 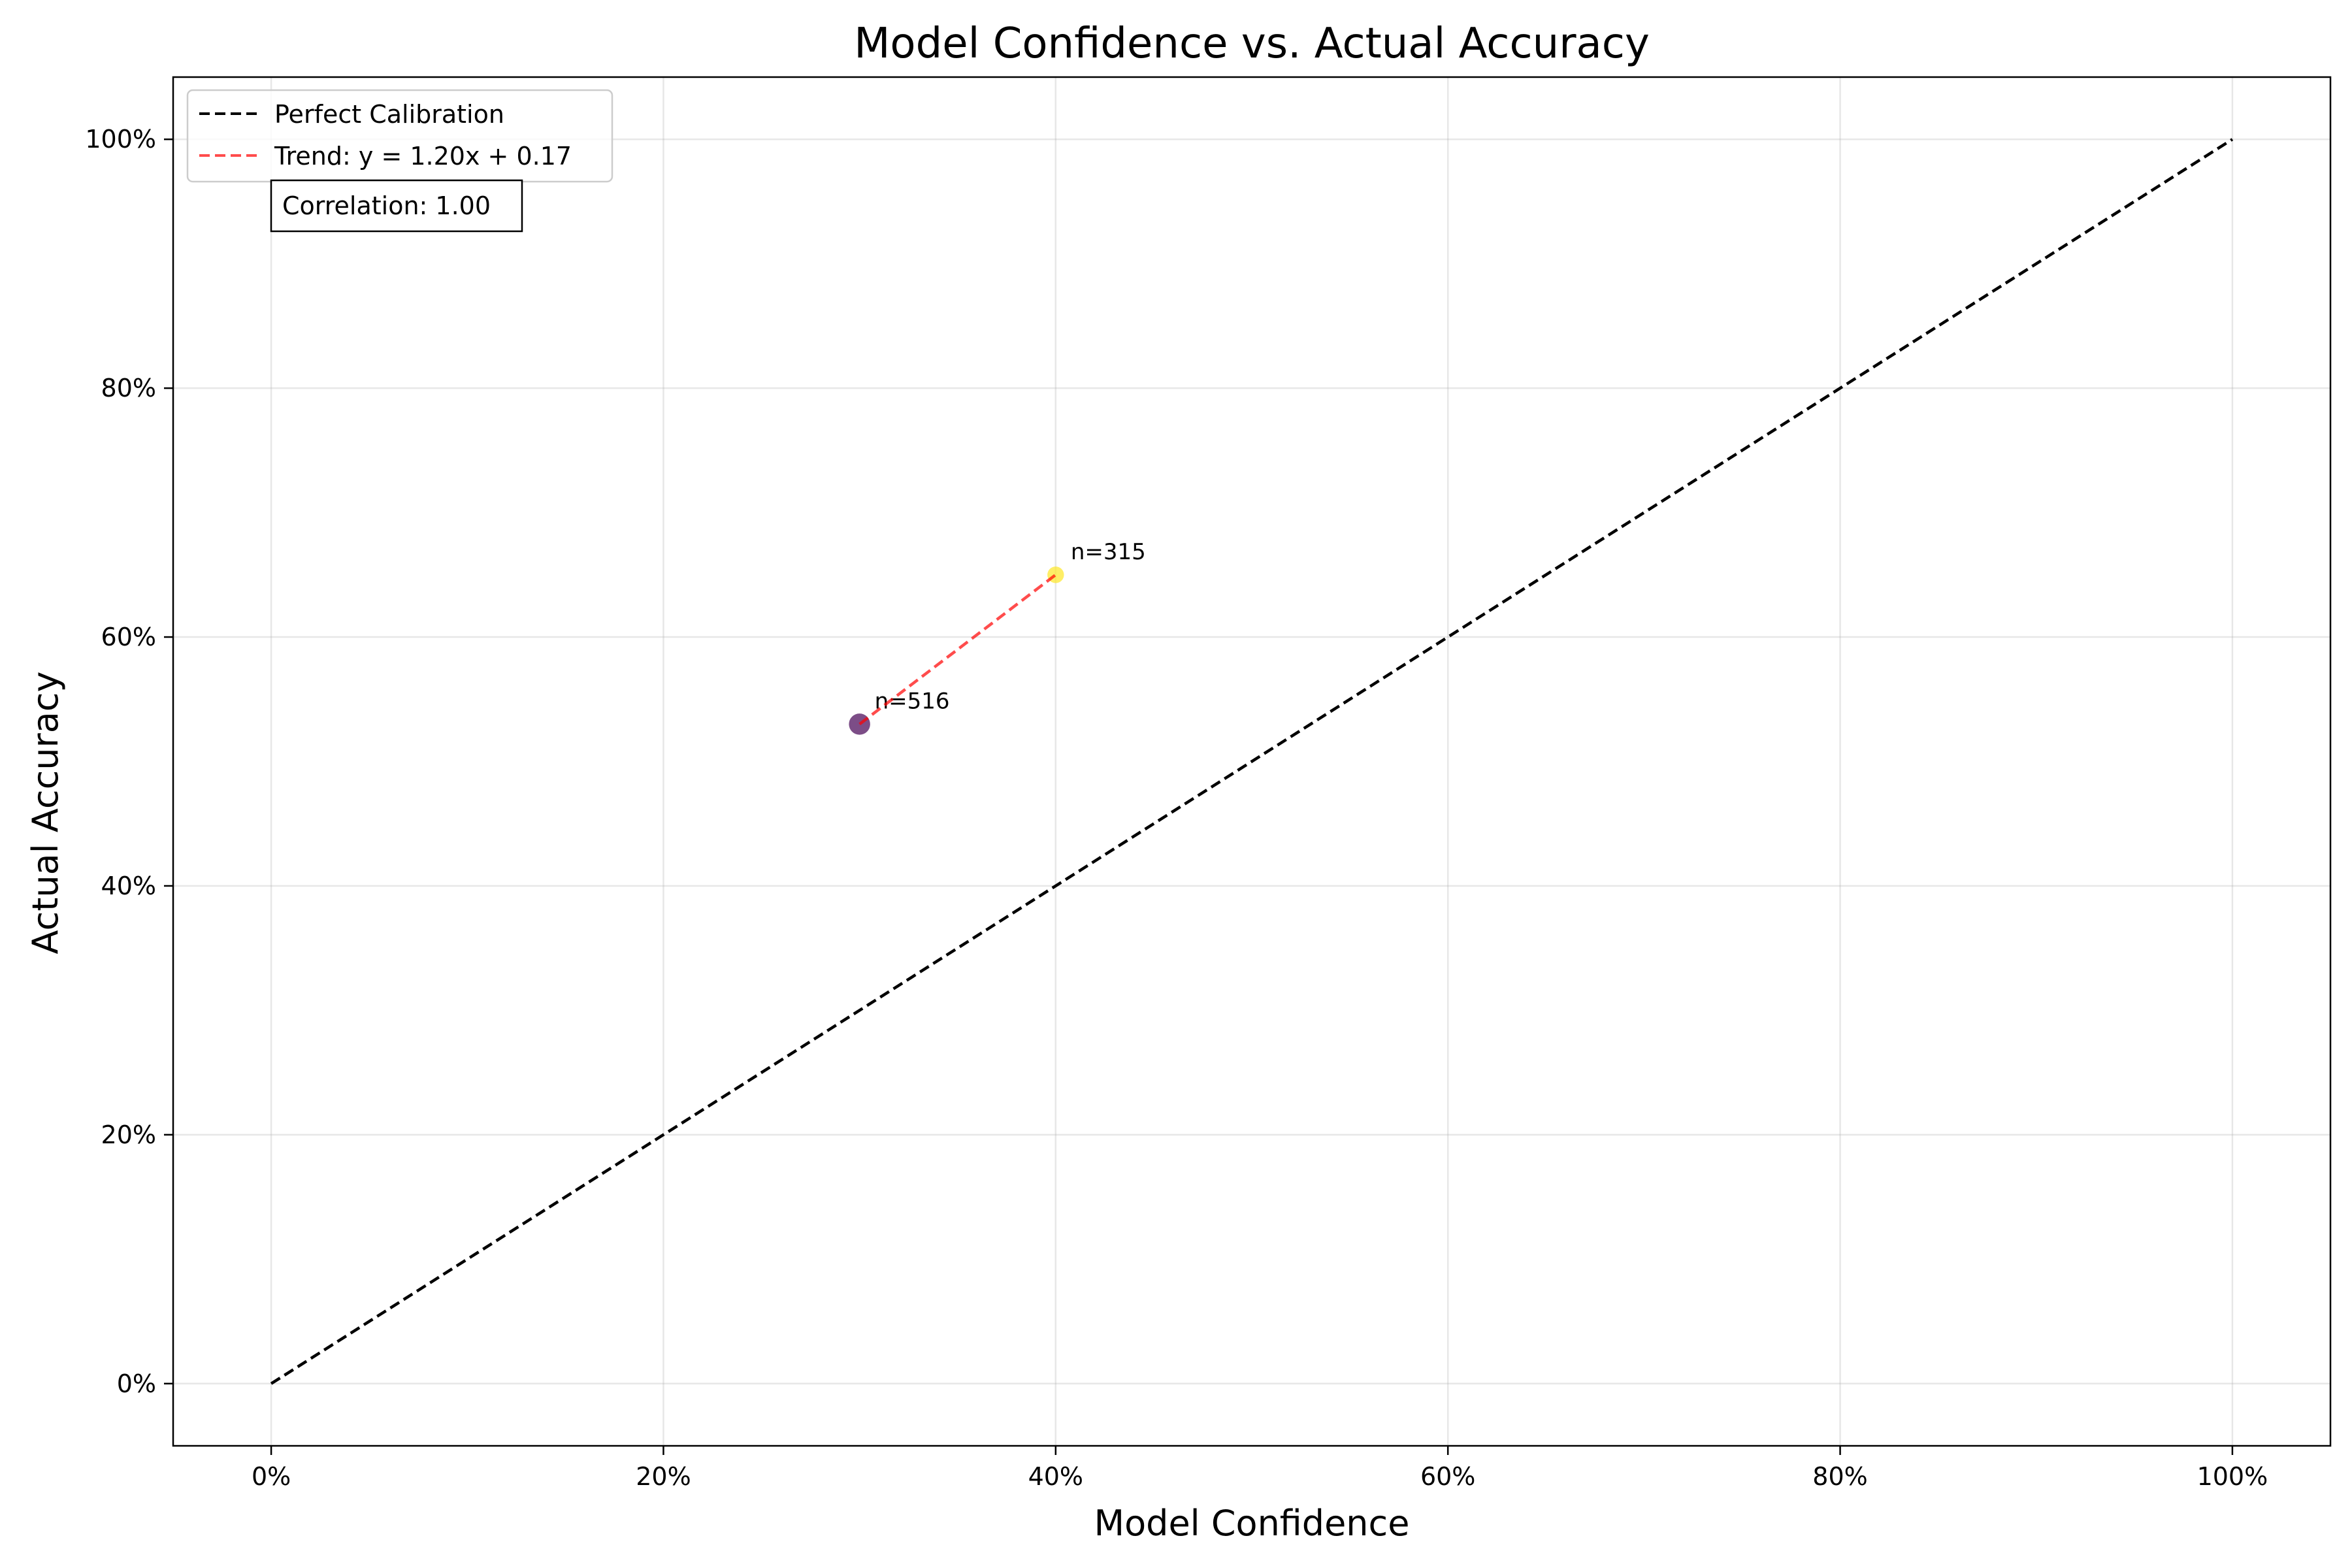 I want to click on x-tick-label: 80%, so click(x=1839, y=1476).